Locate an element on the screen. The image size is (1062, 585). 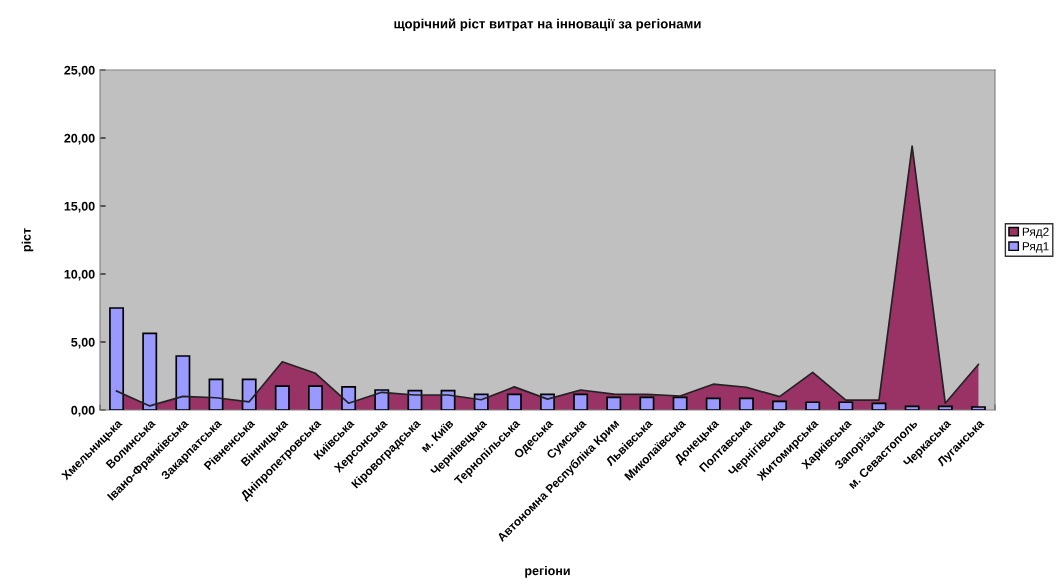
y-tick-label: 10,00 is located at coordinates (79, 275).